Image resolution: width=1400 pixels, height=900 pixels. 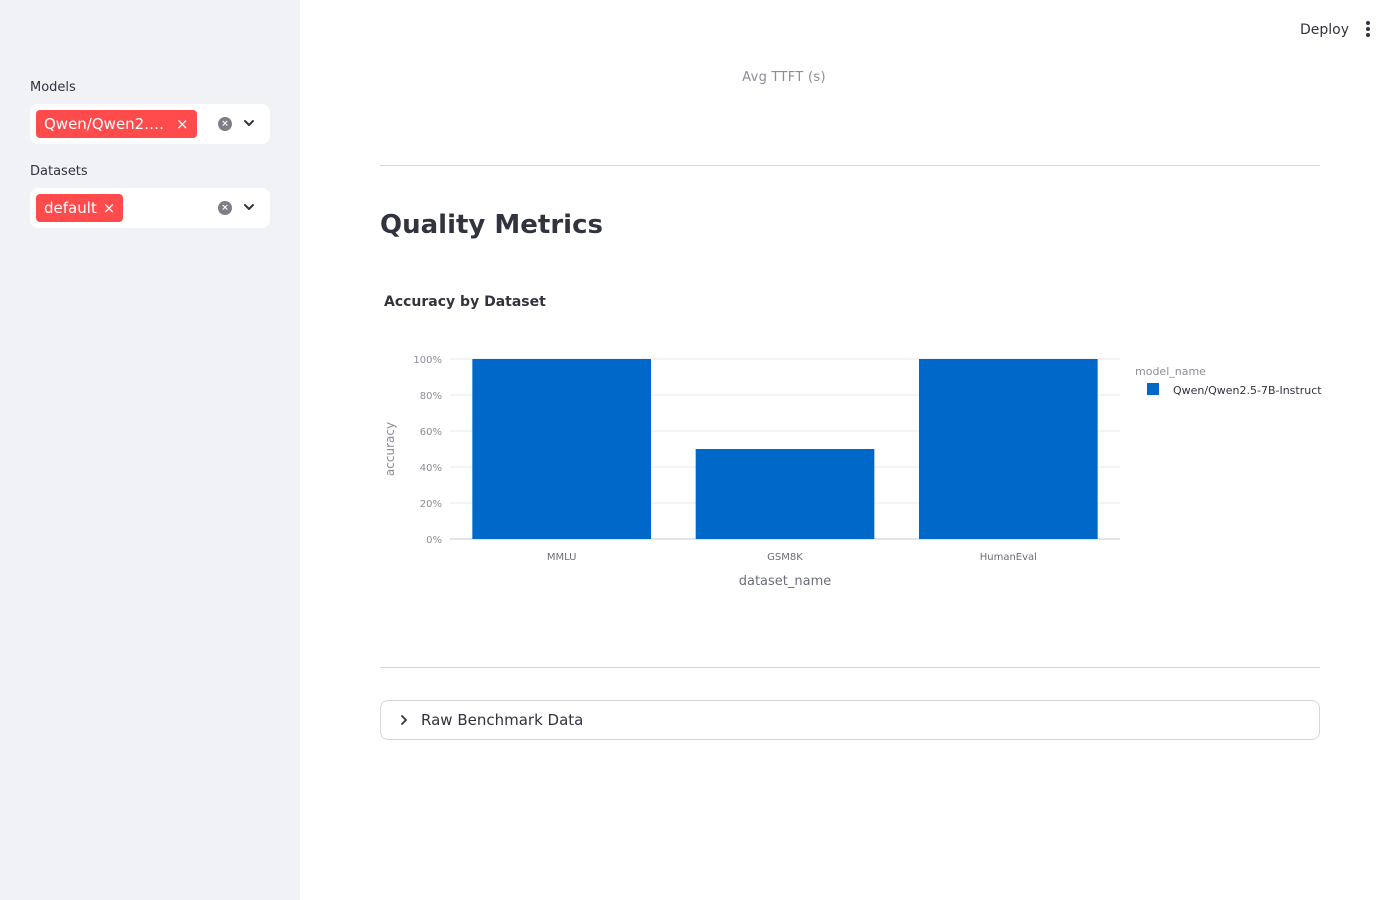 What do you see at coordinates (850, 720) in the screenshot?
I see `raw-benchmark-data-expander: Raw Benchmark Data` at bounding box center [850, 720].